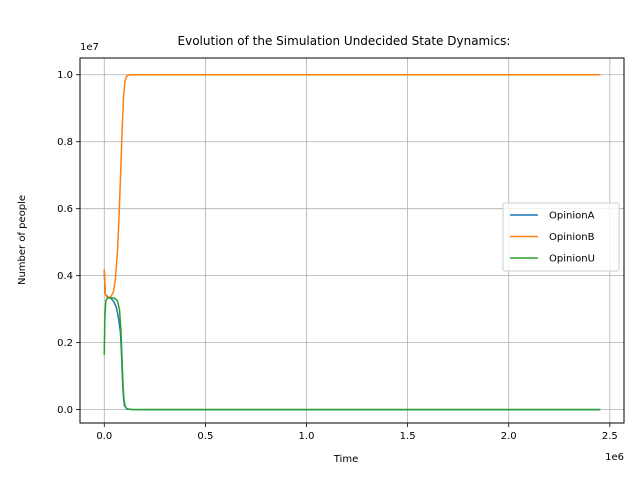 Image resolution: width=640 pixels, height=484 pixels. Describe the element at coordinates (205, 436) in the screenshot. I see `x-tick-label: 0.5` at that location.